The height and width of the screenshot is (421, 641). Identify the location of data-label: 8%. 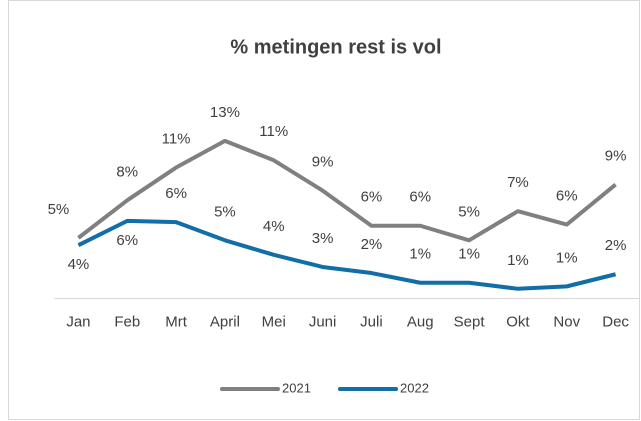
(127, 171).